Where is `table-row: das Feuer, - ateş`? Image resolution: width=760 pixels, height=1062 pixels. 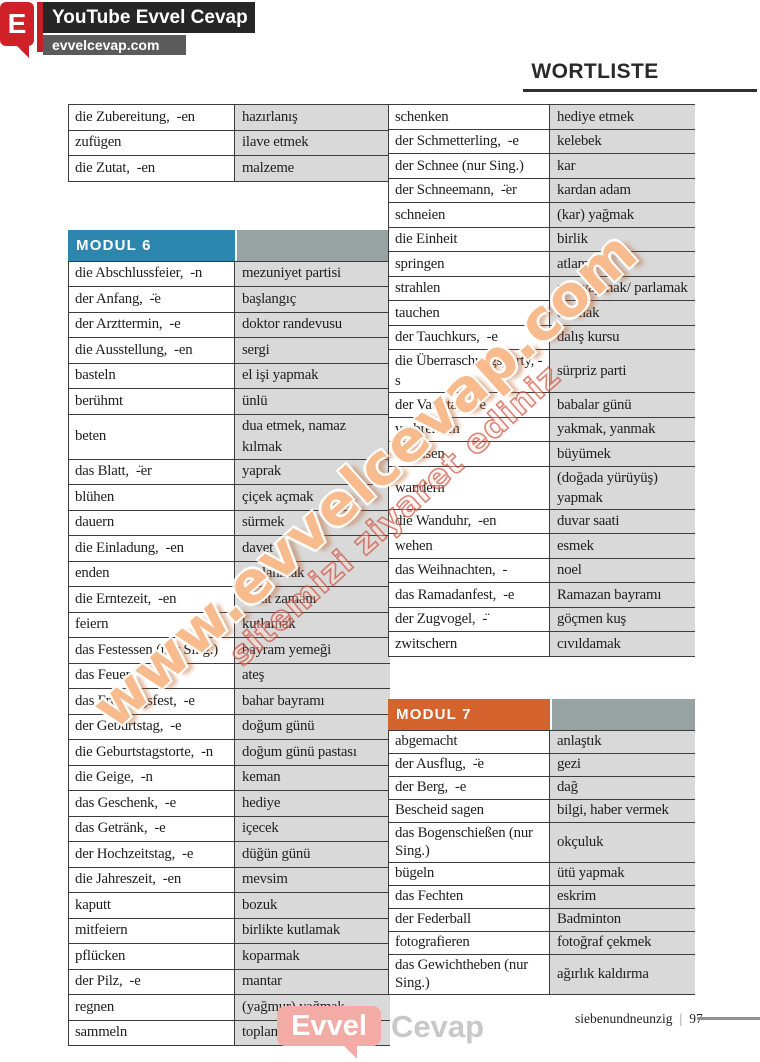
table-row: das Feuer, - ateş is located at coordinates (229, 675).